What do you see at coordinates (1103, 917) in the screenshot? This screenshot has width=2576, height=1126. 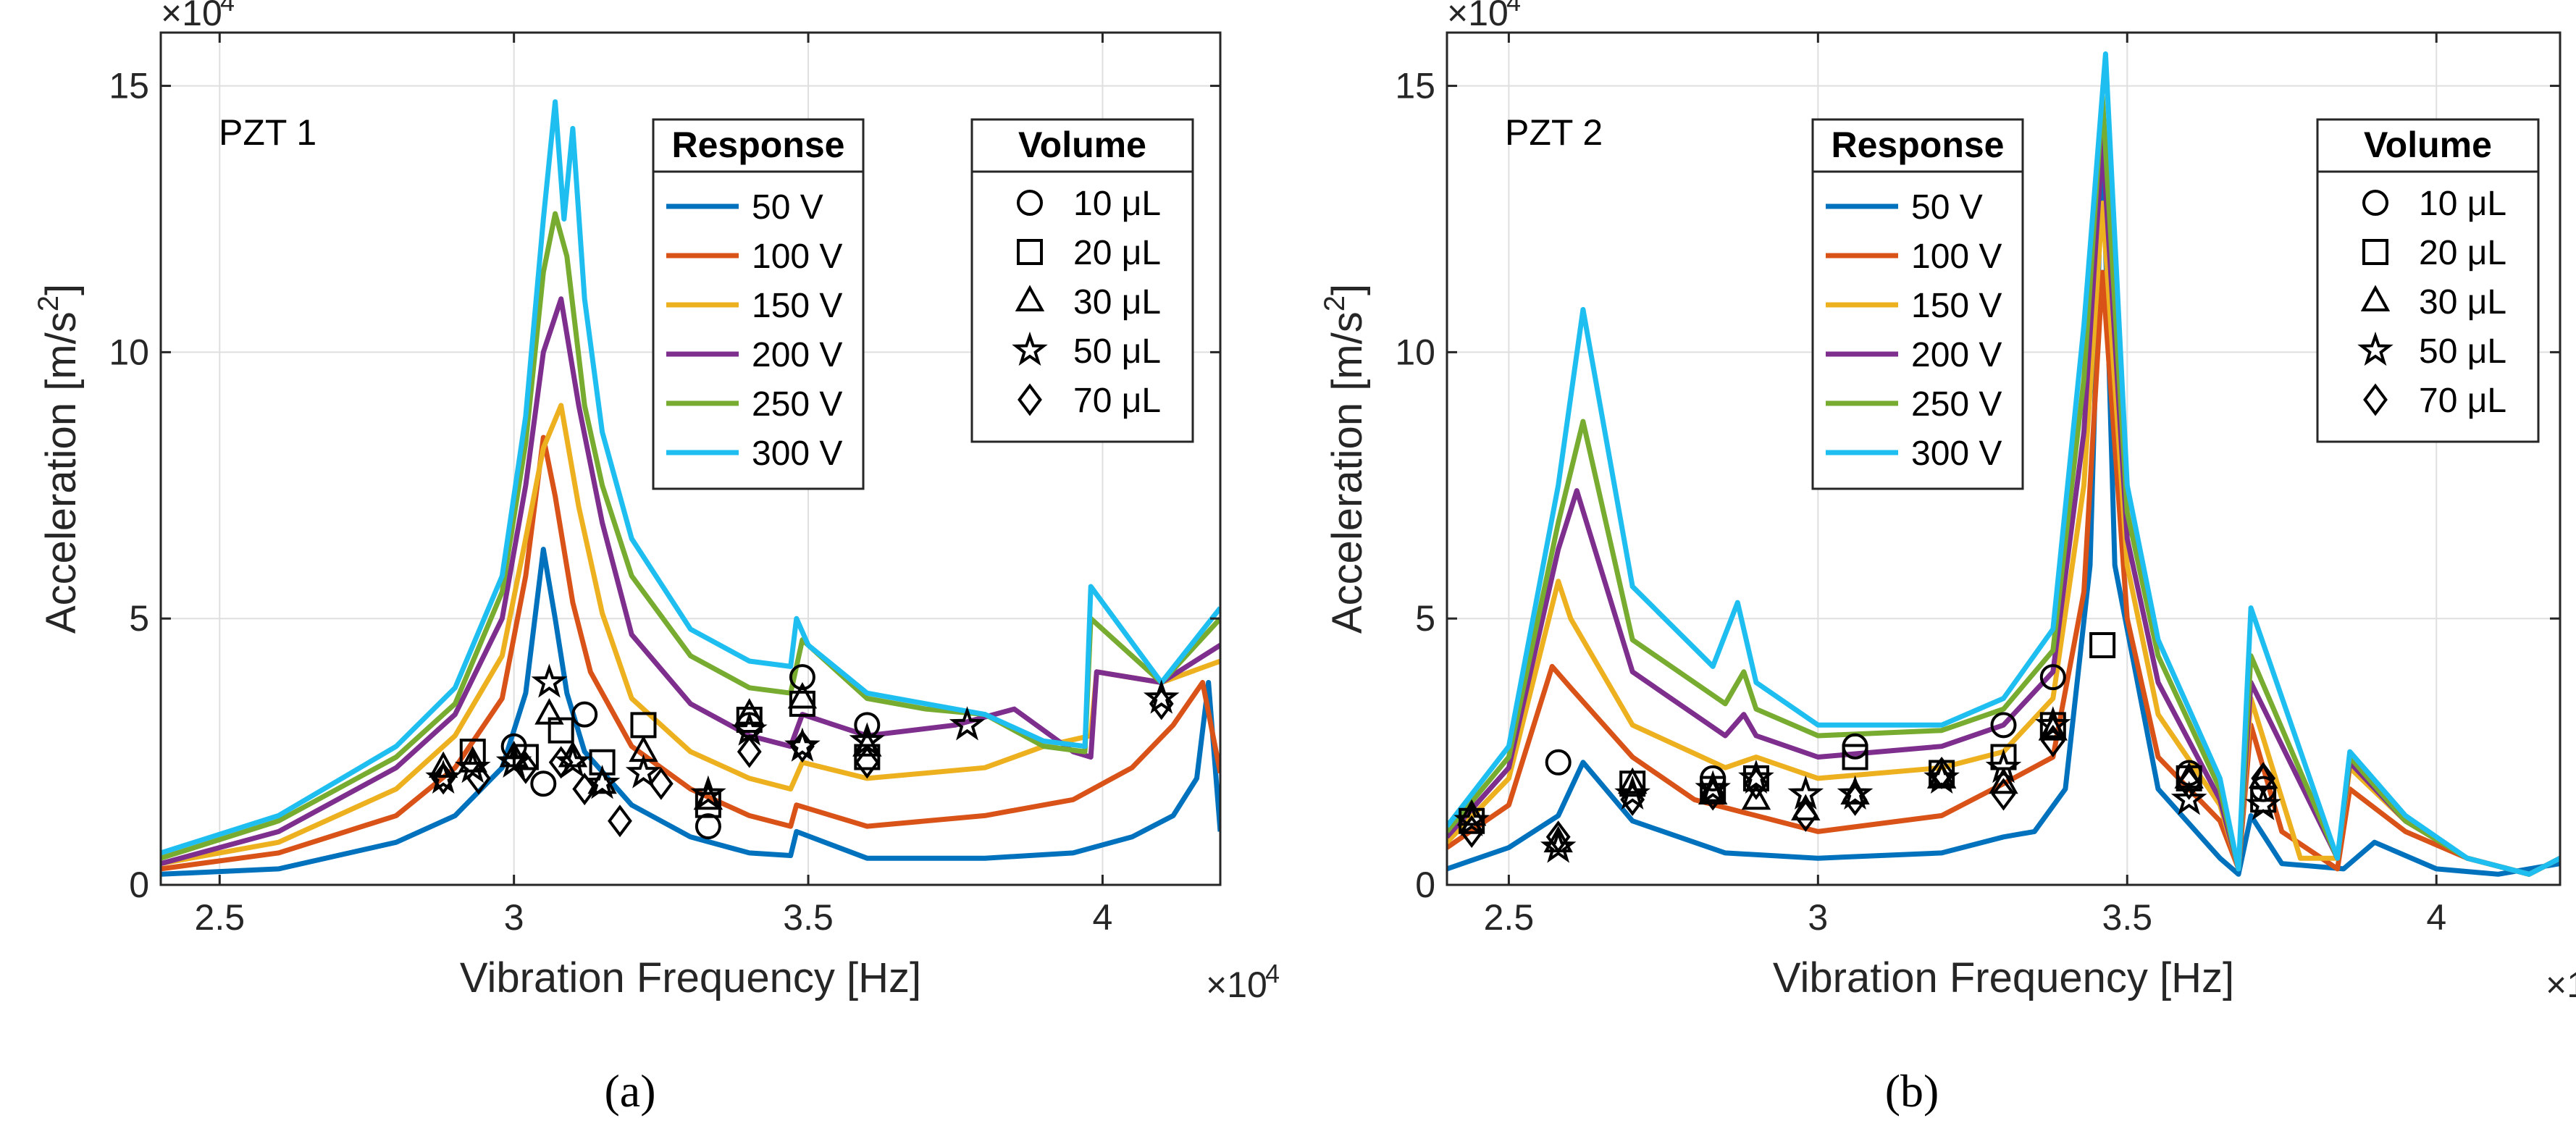 I see `x-tick-label: 4` at bounding box center [1103, 917].